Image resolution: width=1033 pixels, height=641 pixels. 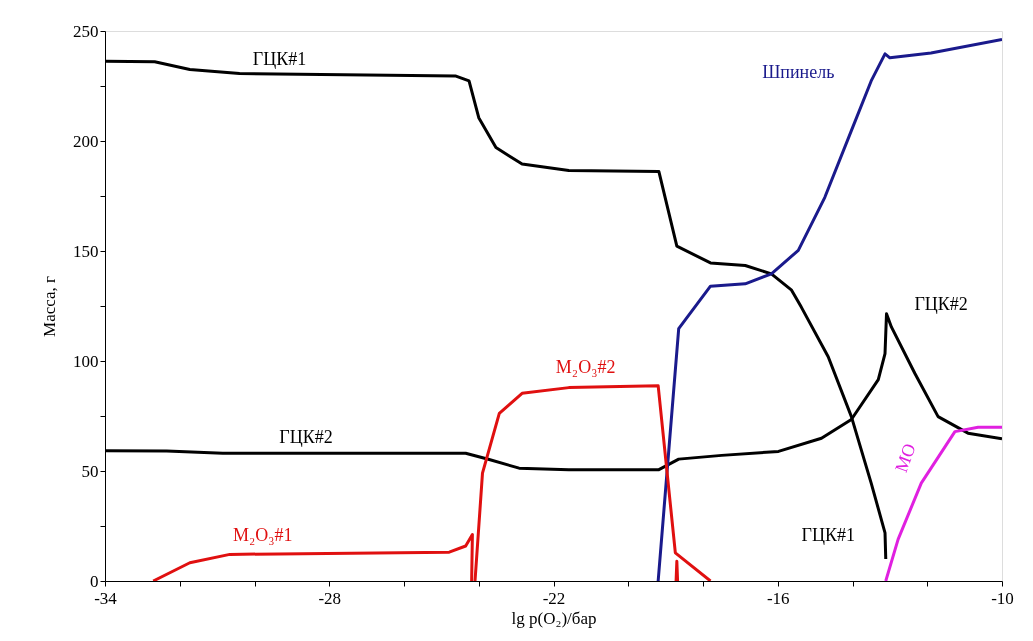 I want to click on x-tick-label: -10, so click(x=1002, y=598).